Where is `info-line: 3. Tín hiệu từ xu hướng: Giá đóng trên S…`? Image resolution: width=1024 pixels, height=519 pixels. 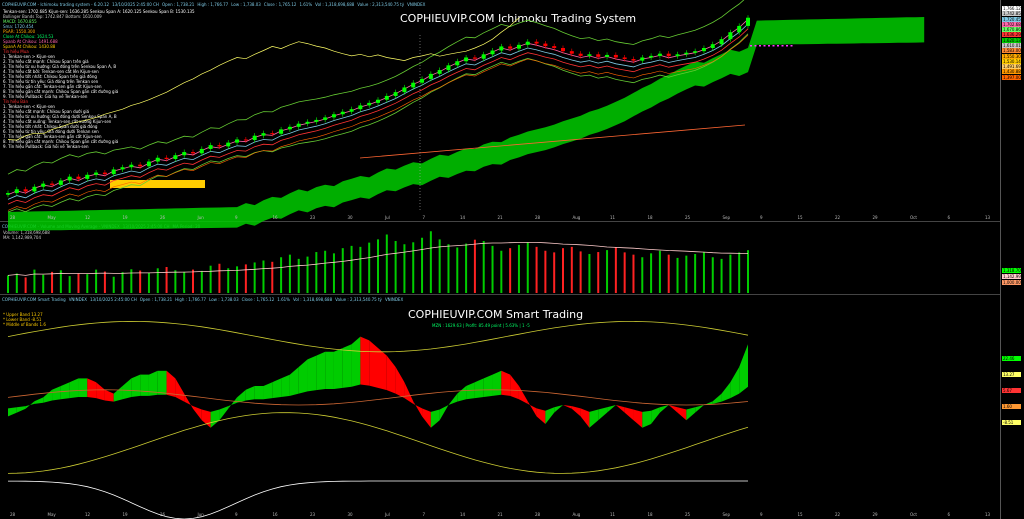 info-line: 3. Tín hiệu từ xu hướng: Giá đóng trên S… is located at coordinates (60, 66).